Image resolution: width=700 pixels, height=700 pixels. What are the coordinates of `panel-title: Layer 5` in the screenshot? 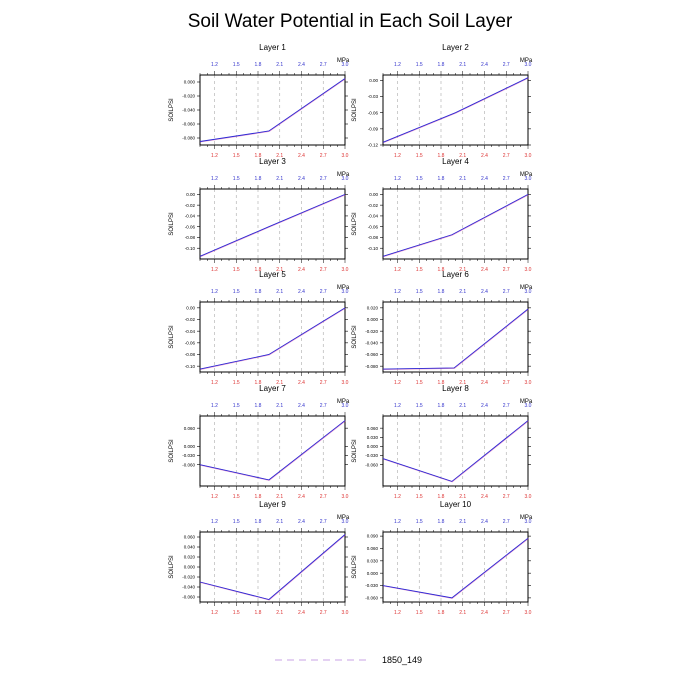 It's located at (272, 274).